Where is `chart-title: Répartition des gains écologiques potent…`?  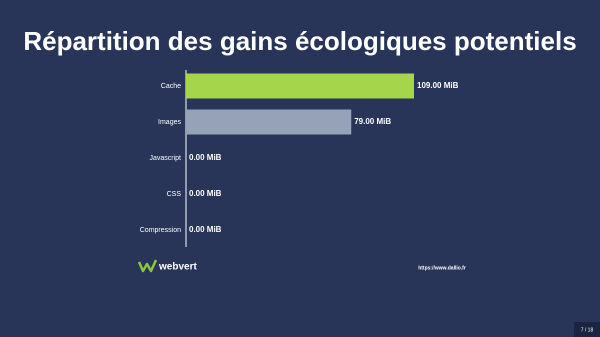 chart-title: Répartition des gains écologiques potent… is located at coordinates (299, 41).